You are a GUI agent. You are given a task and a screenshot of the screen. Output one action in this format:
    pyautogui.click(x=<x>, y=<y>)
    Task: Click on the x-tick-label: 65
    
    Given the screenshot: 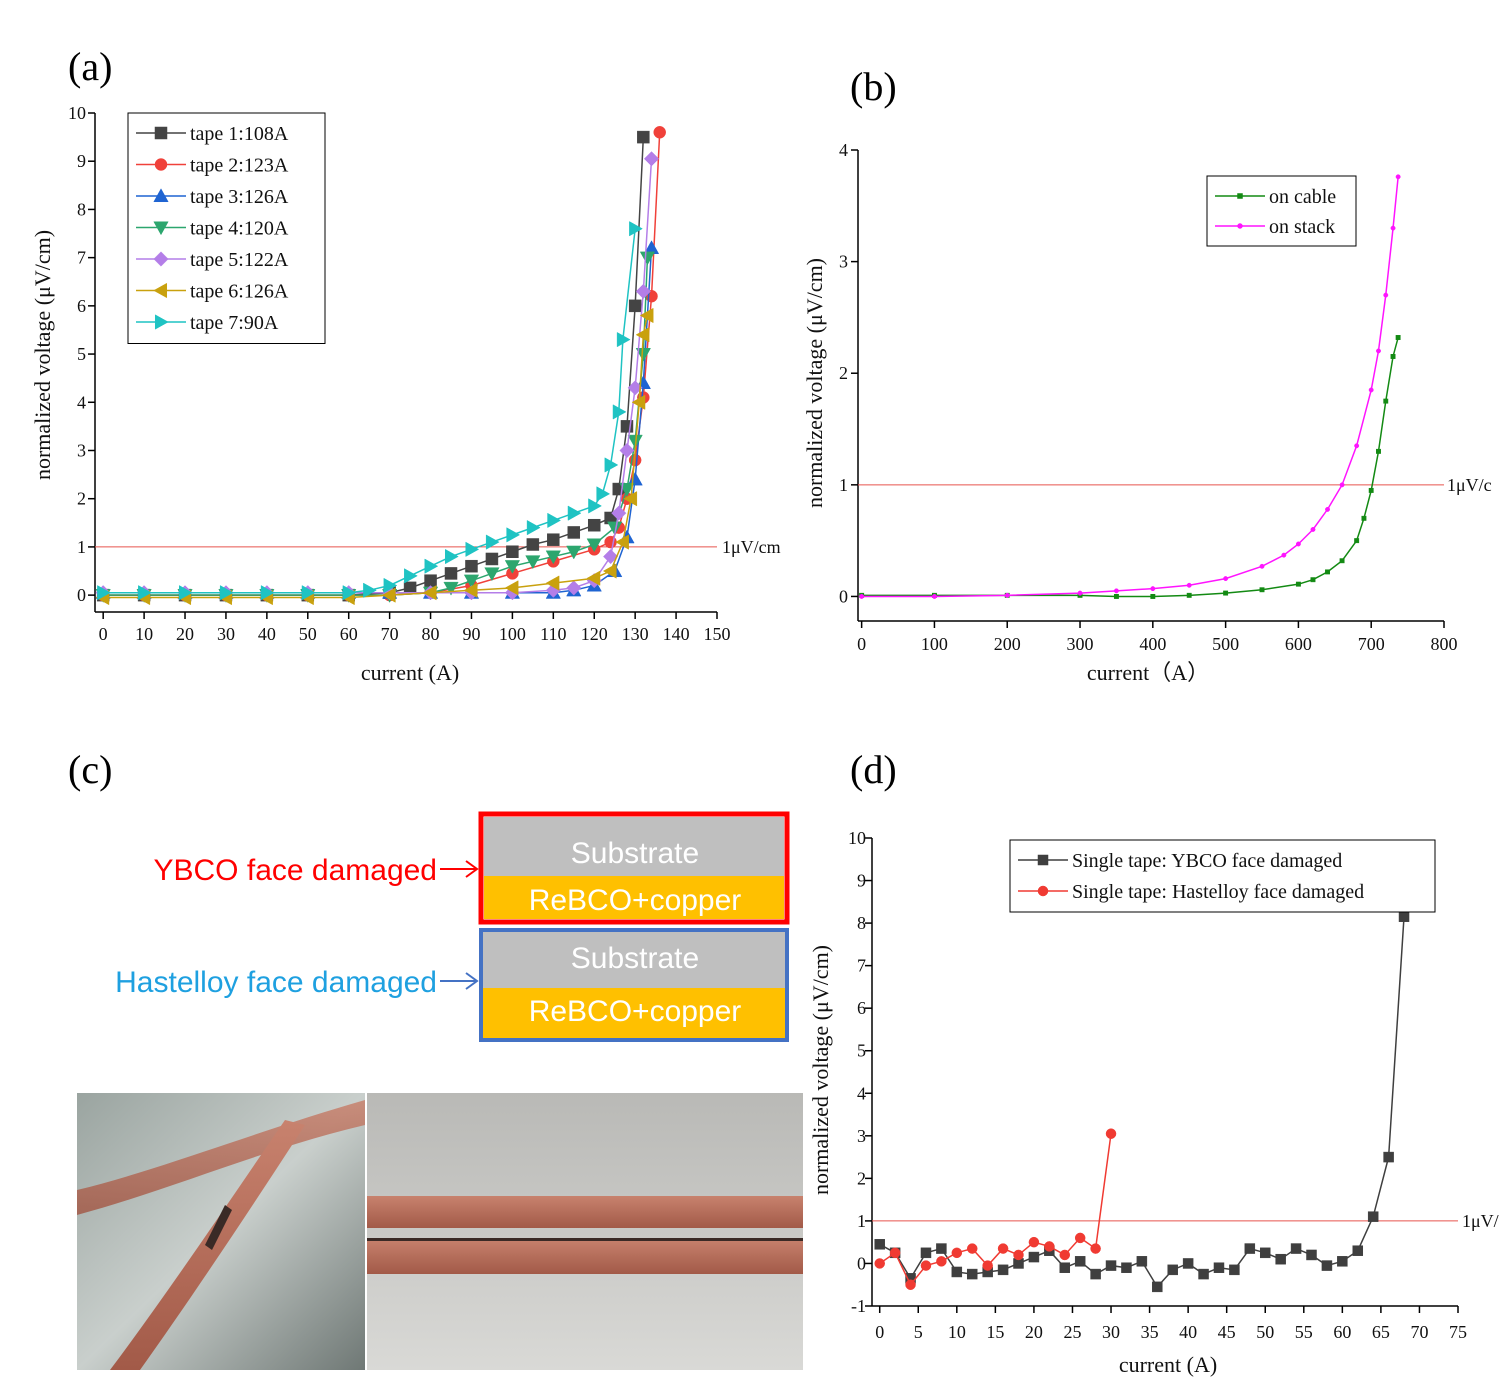 What is the action you would take?
    pyautogui.click(x=1381, y=1332)
    